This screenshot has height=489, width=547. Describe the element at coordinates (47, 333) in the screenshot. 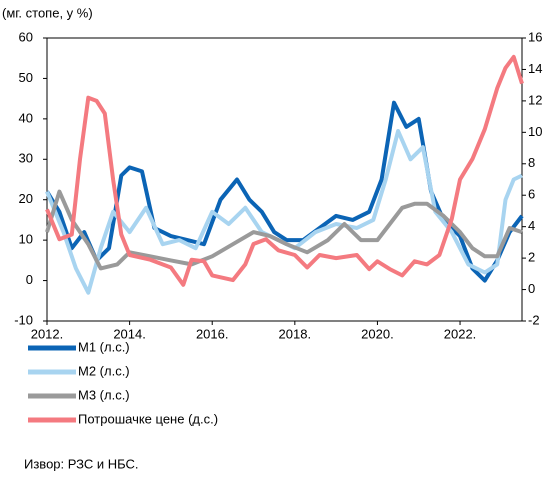

I see `x-tick-label: 2012.` at that location.